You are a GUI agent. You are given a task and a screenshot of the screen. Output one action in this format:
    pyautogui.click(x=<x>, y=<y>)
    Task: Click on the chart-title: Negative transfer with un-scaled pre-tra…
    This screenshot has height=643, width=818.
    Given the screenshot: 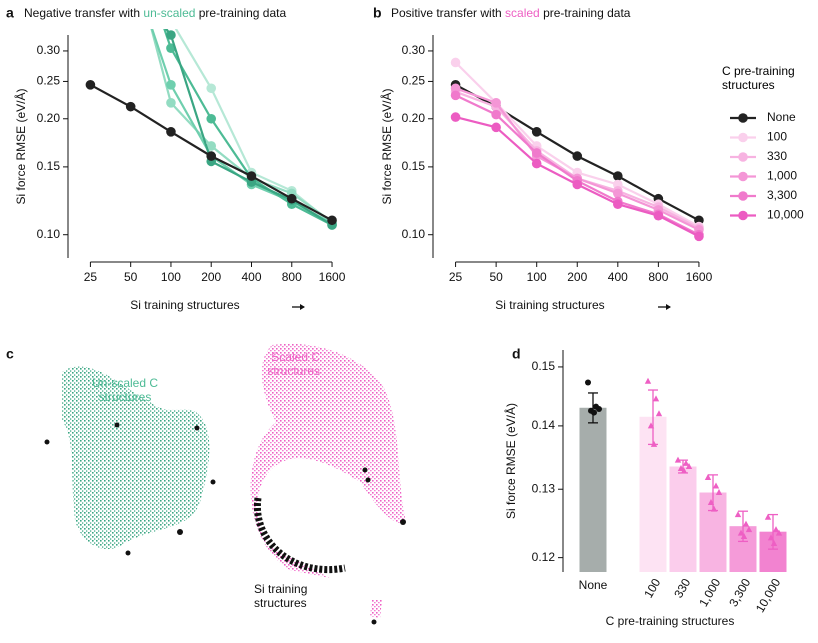 What is the action you would take?
    pyautogui.click(x=155, y=13)
    